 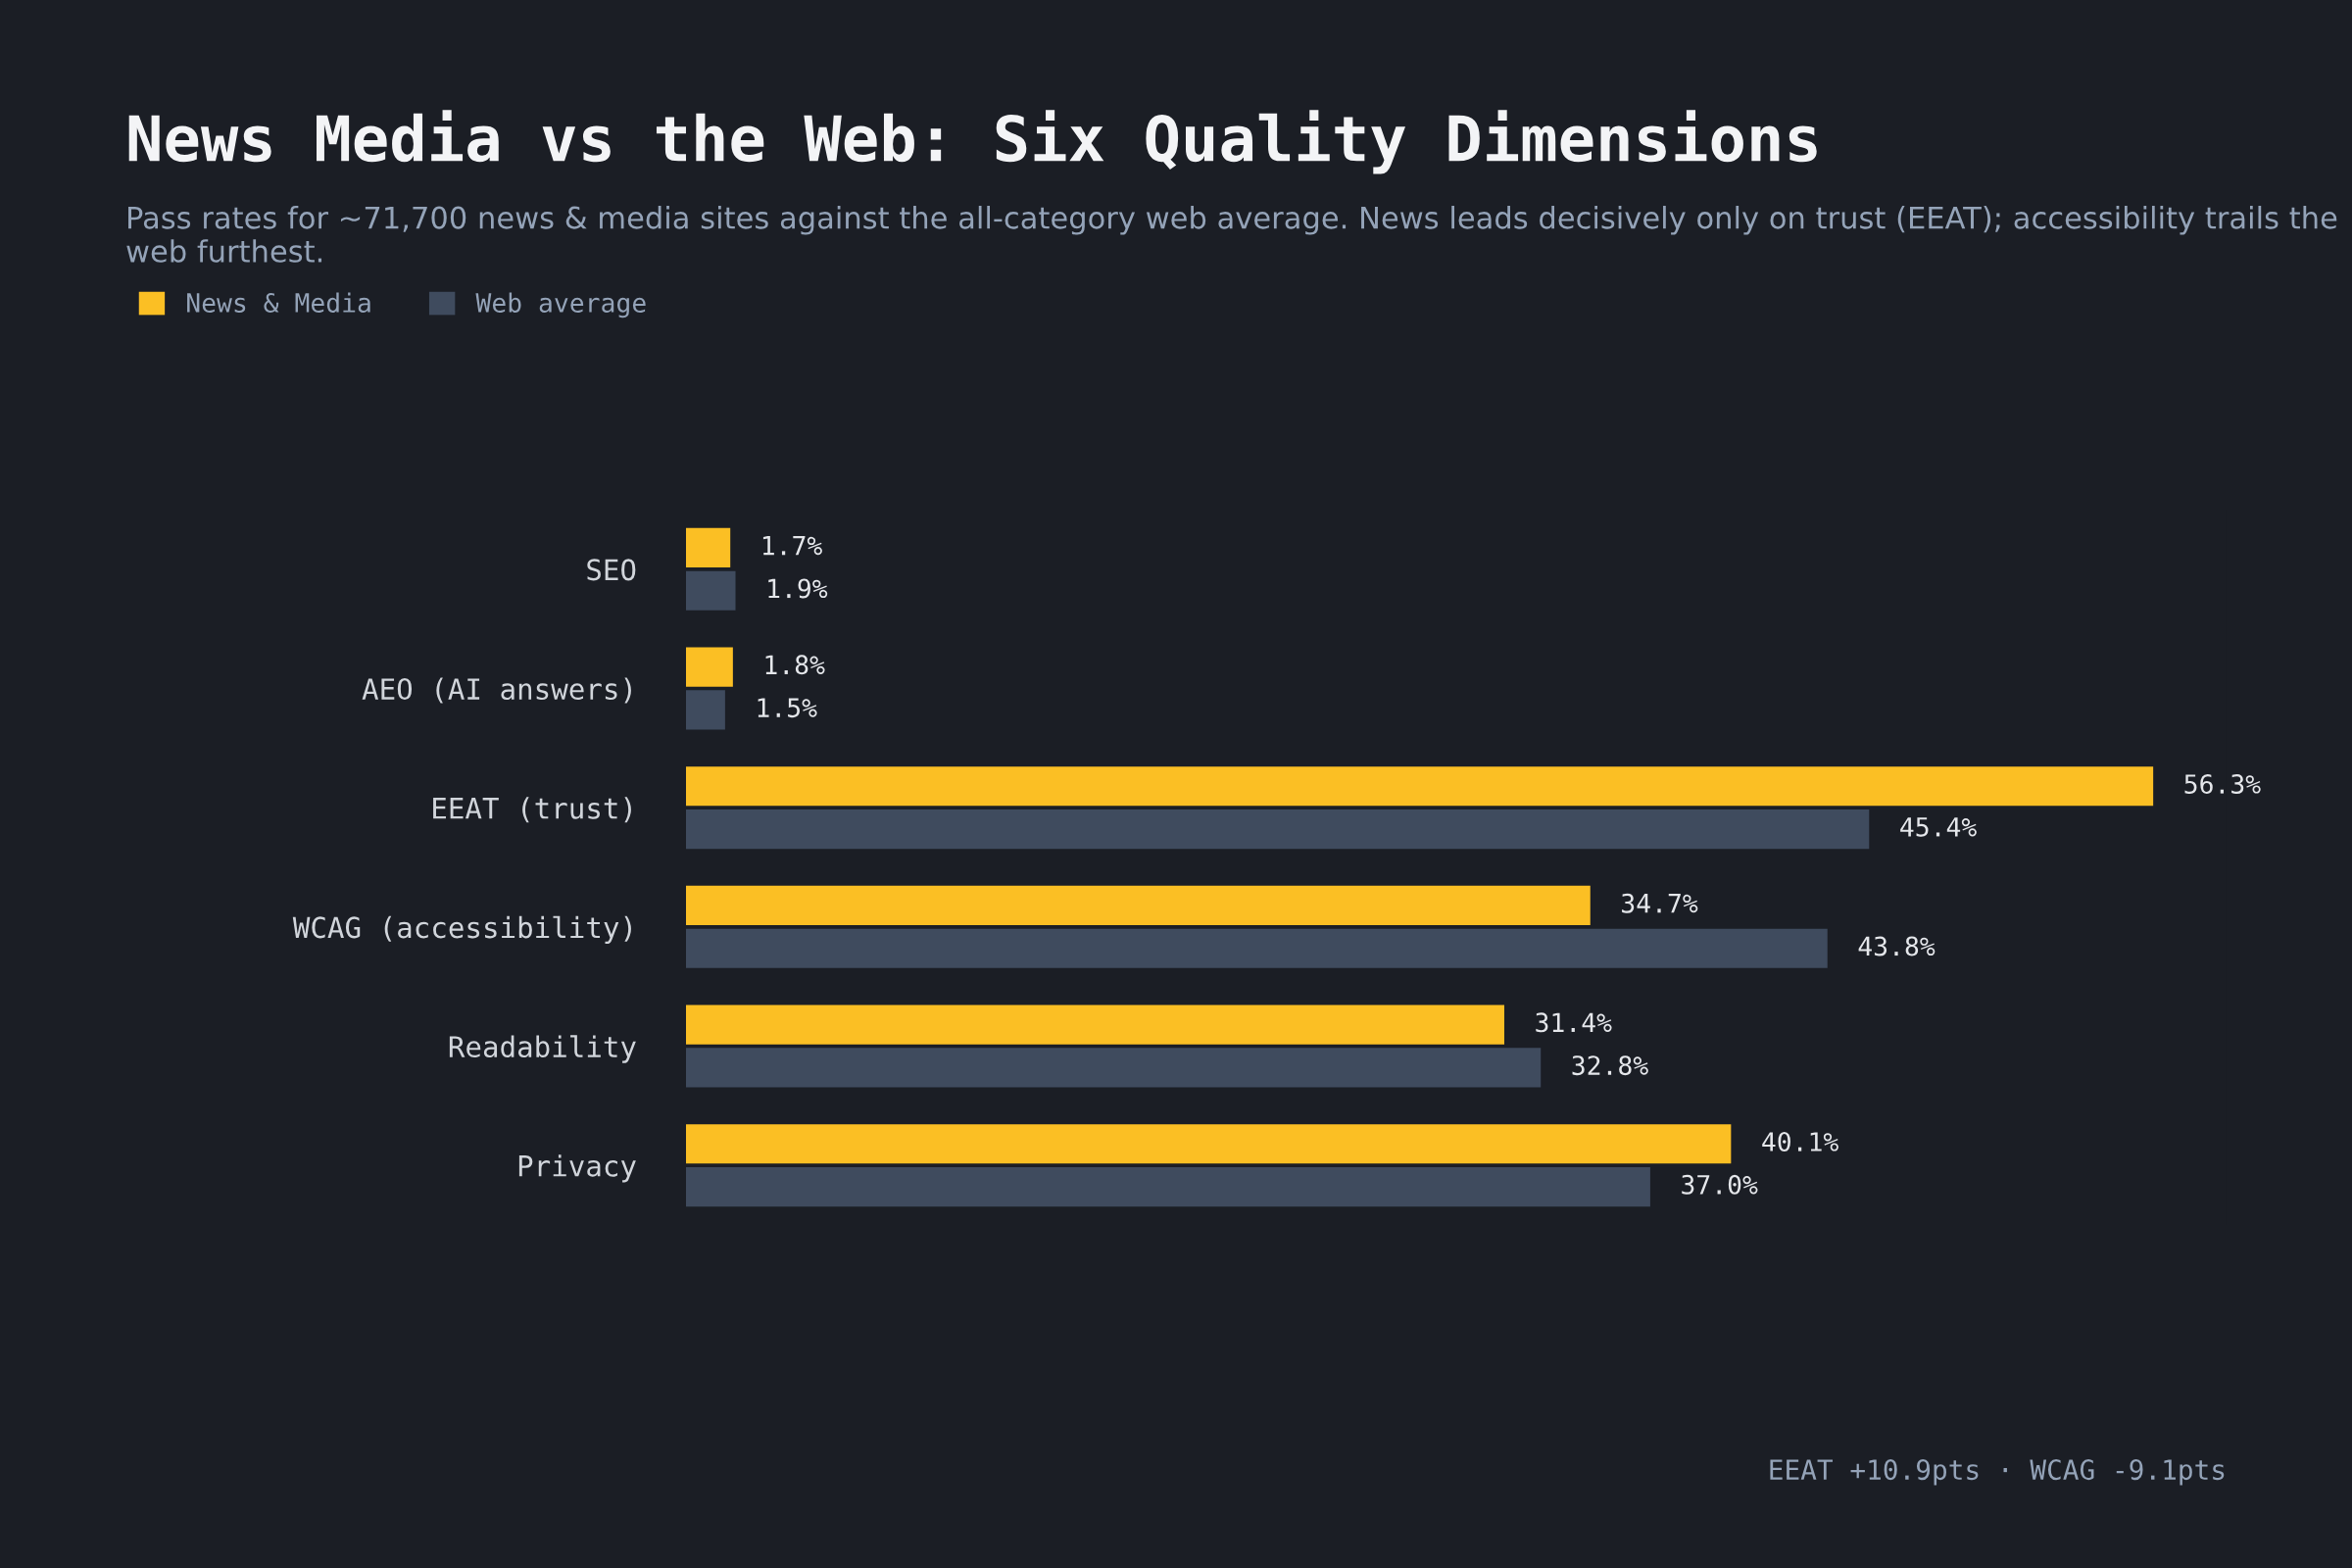 I want to click on y-tick-label: SEO, so click(x=611, y=570).